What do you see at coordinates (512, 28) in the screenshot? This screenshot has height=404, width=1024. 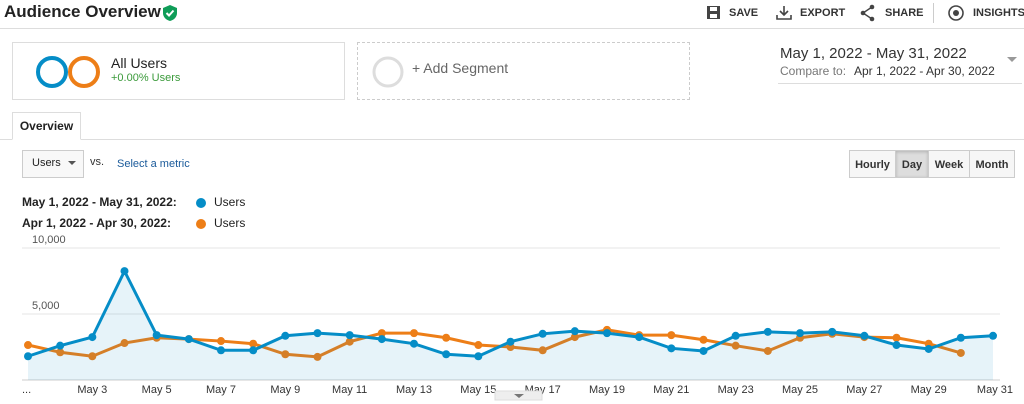 I see `header-rule` at bounding box center [512, 28].